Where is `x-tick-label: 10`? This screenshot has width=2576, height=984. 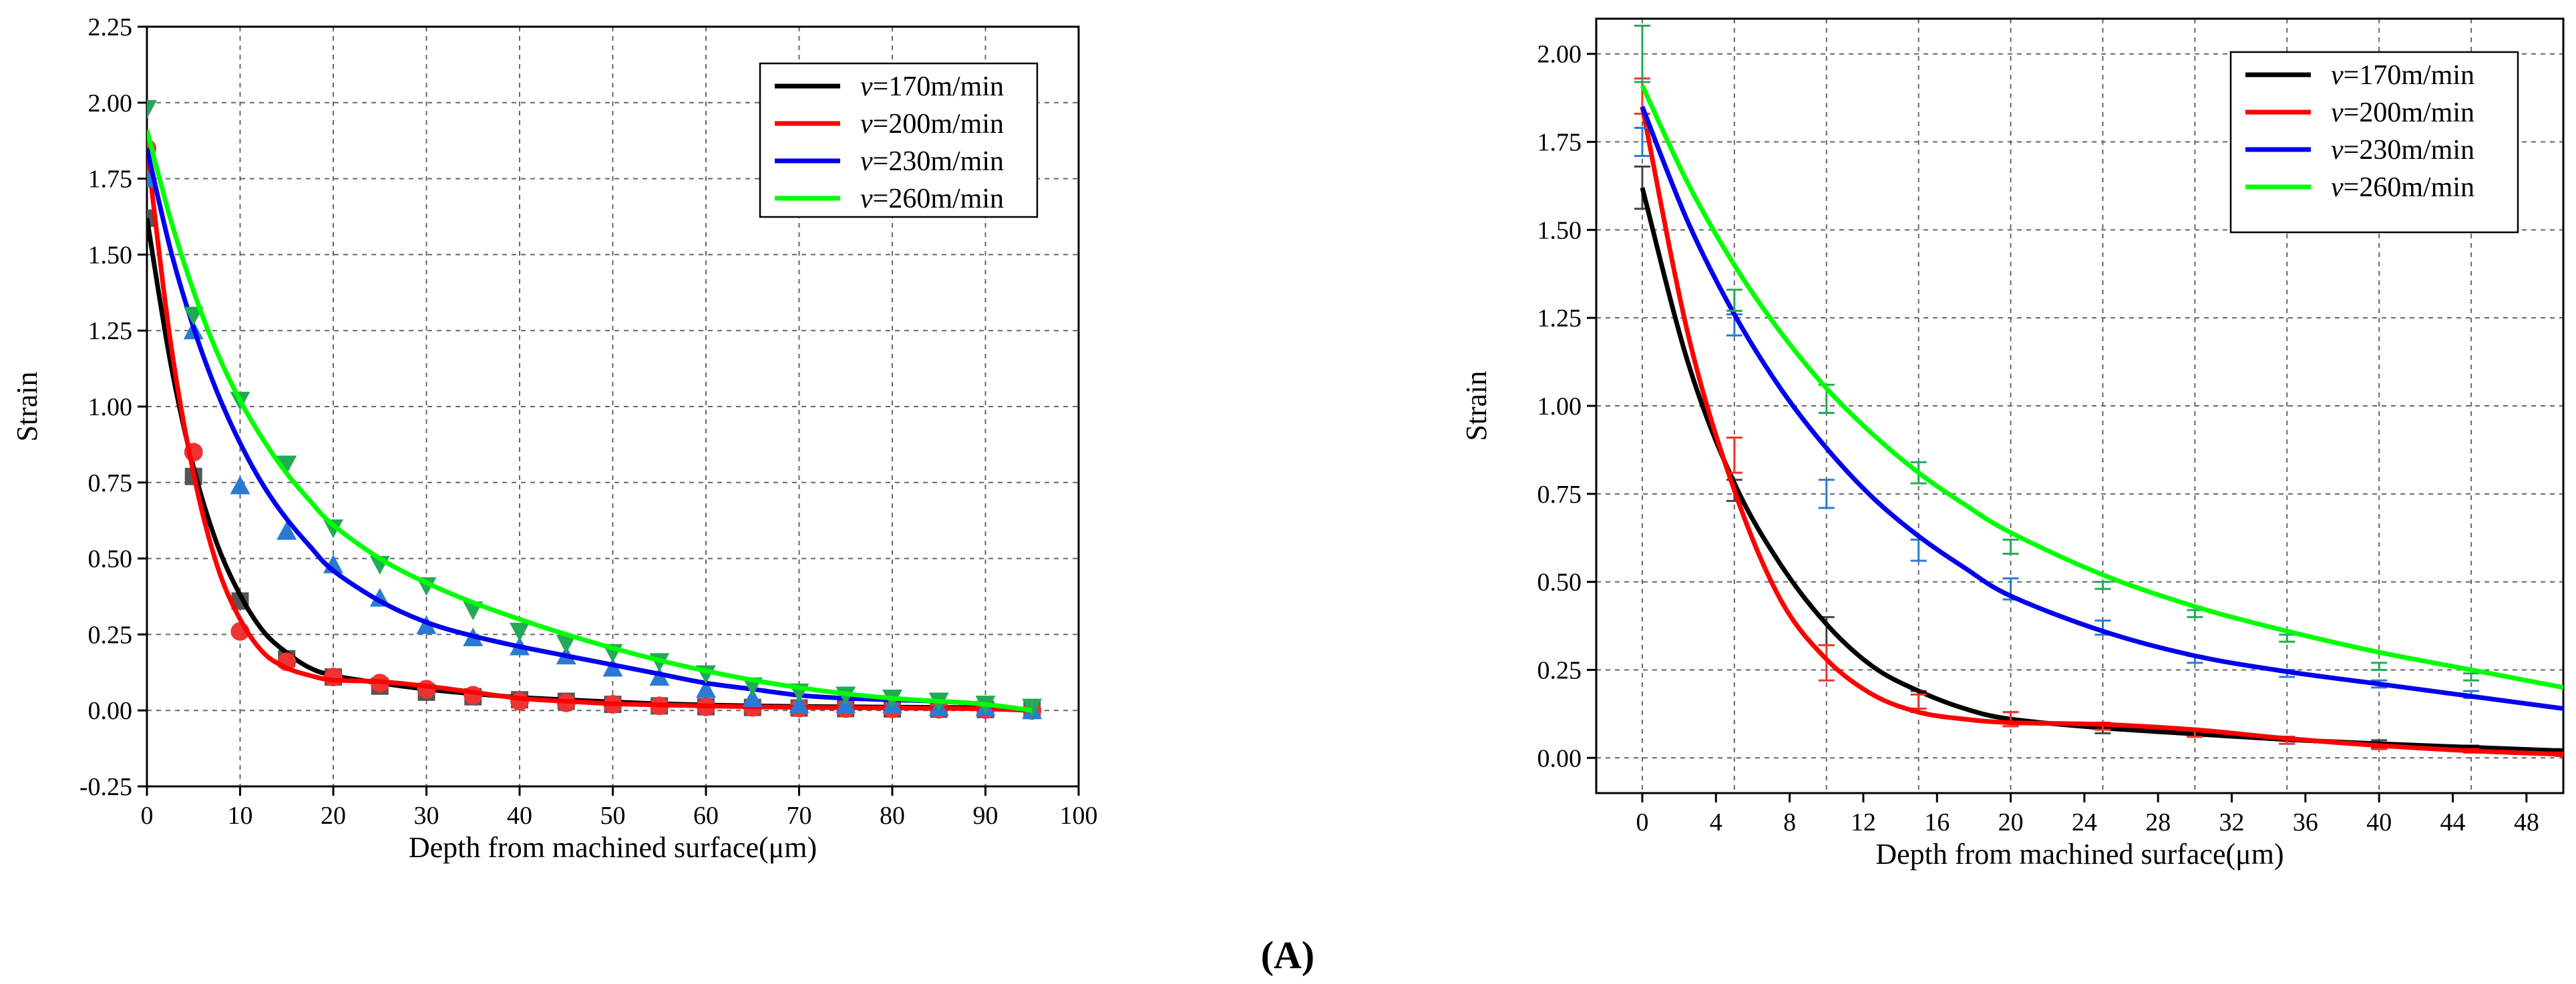
x-tick-label: 10 is located at coordinates (240, 816).